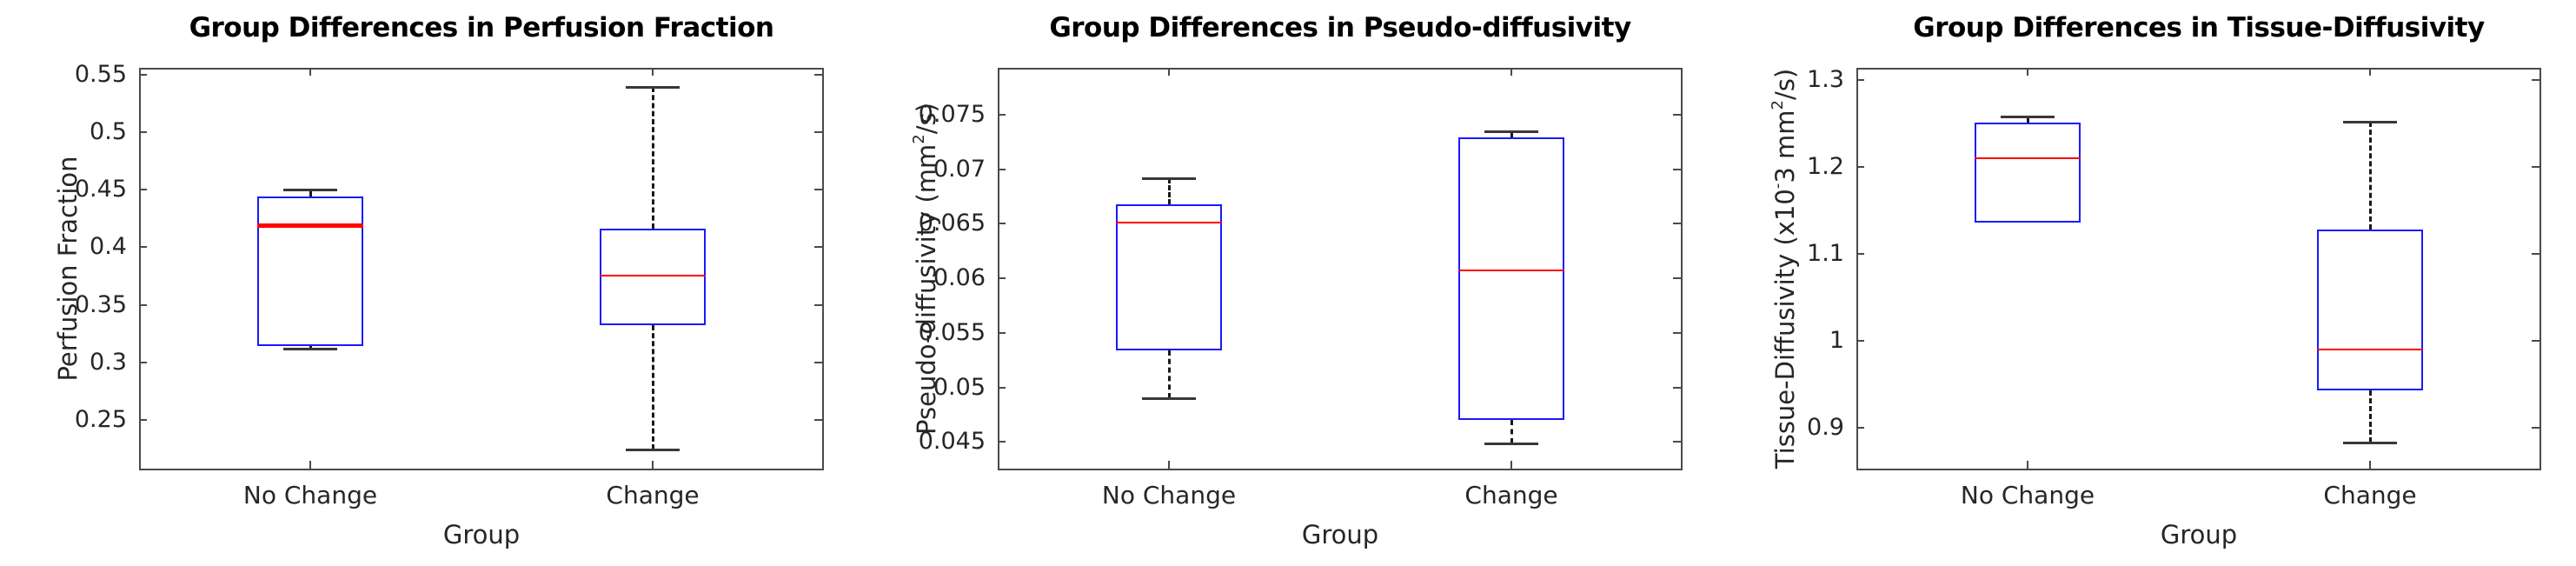 Image resolution: width=2576 pixels, height=566 pixels. What do you see at coordinates (1778, 186) in the screenshot?
I see `y-axis-label-superscript: -` at bounding box center [1778, 186].